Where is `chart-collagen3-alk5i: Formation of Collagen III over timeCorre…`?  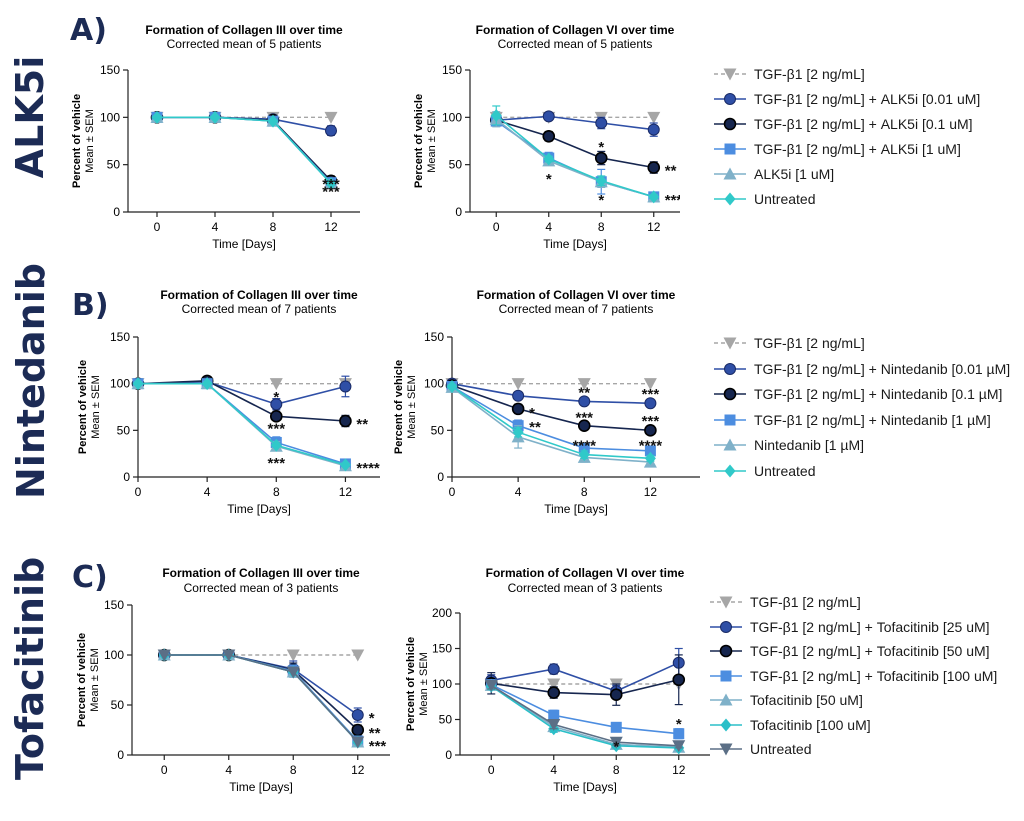
chart-collagen3-alk5i: Formation of Collagen III over timeCorre… is located at coordinates (215, 137).